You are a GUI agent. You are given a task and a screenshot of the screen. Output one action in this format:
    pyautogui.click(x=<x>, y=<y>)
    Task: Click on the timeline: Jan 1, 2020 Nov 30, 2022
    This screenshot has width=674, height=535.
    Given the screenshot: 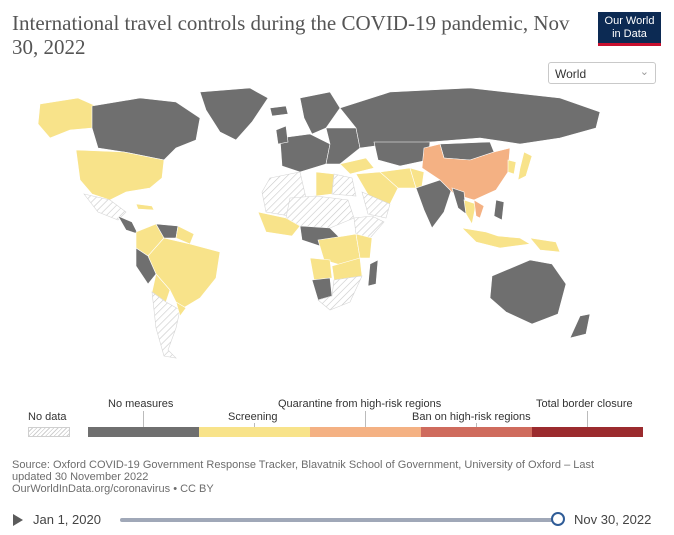 What is the action you would take?
    pyautogui.click(x=337, y=520)
    